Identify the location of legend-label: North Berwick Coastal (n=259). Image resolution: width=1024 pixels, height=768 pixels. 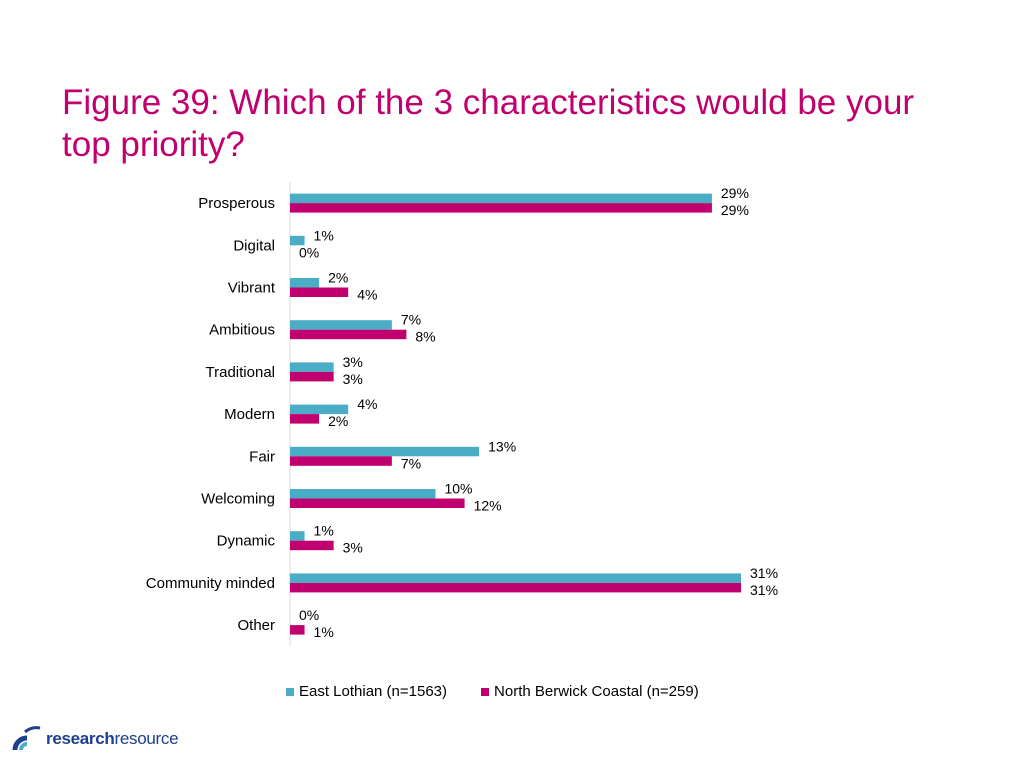
(596, 691).